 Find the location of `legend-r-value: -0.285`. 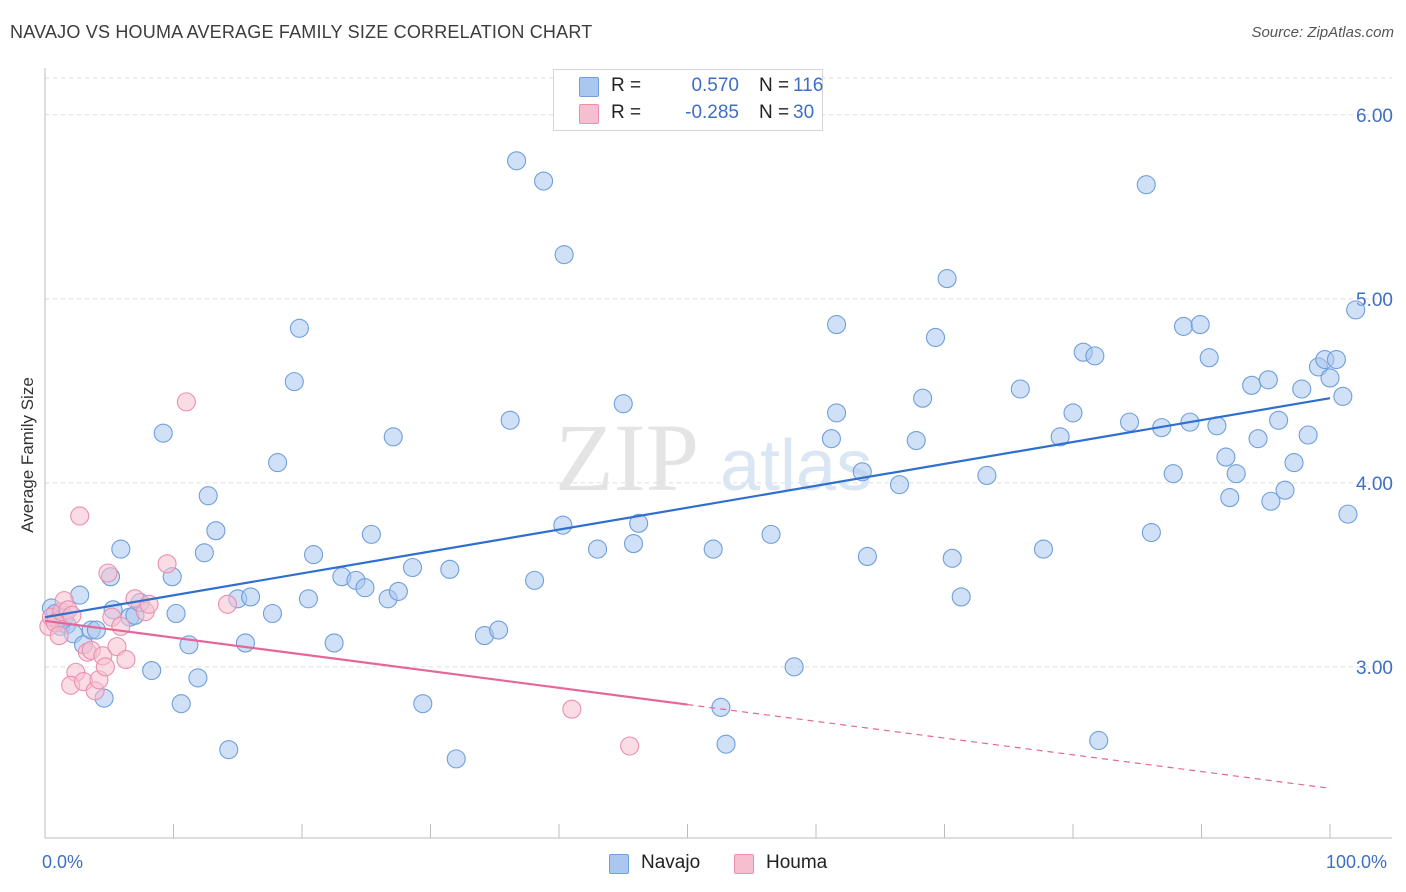

legend-r-value: -0.285 is located at coordinates (712, 112).